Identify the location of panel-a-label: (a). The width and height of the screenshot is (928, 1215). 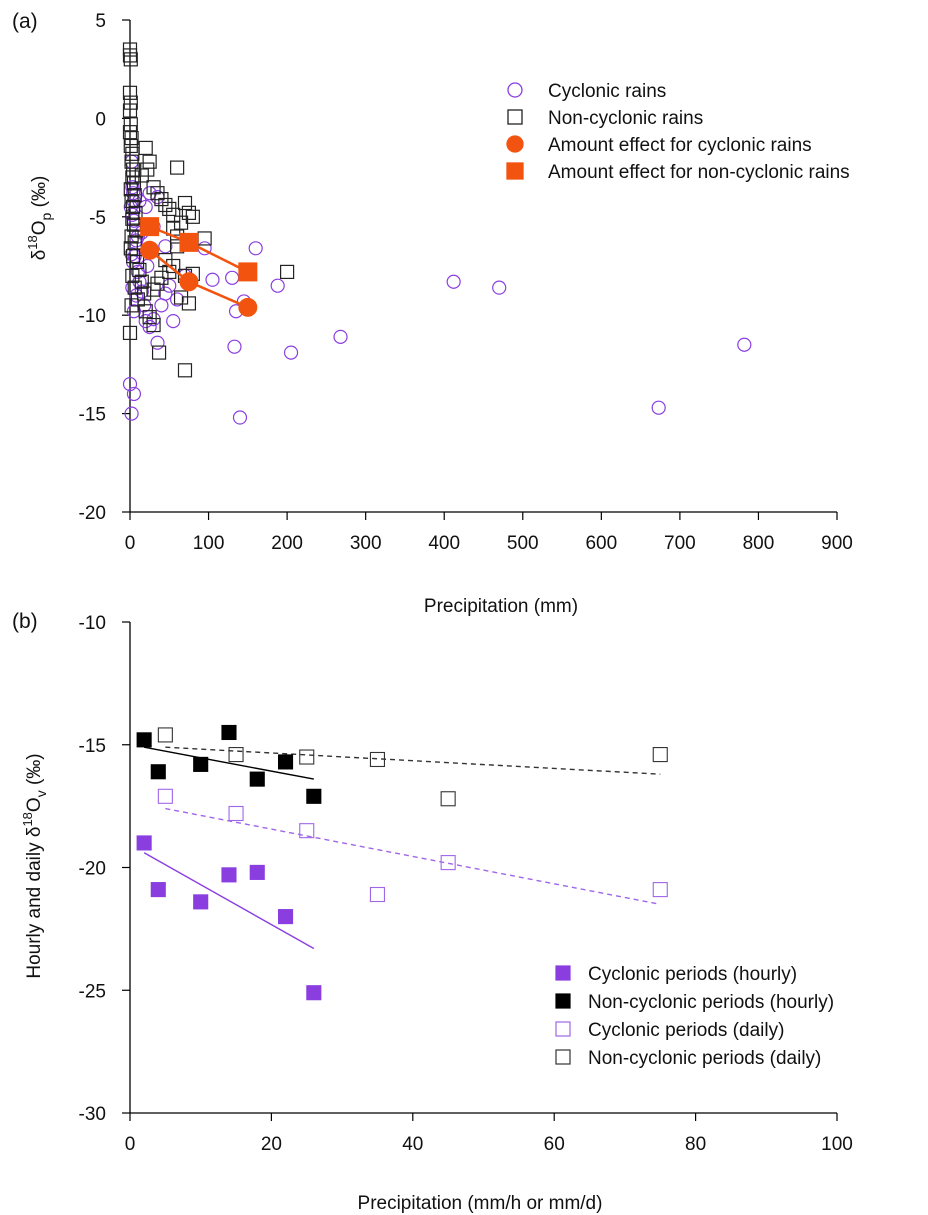
(25, 21).